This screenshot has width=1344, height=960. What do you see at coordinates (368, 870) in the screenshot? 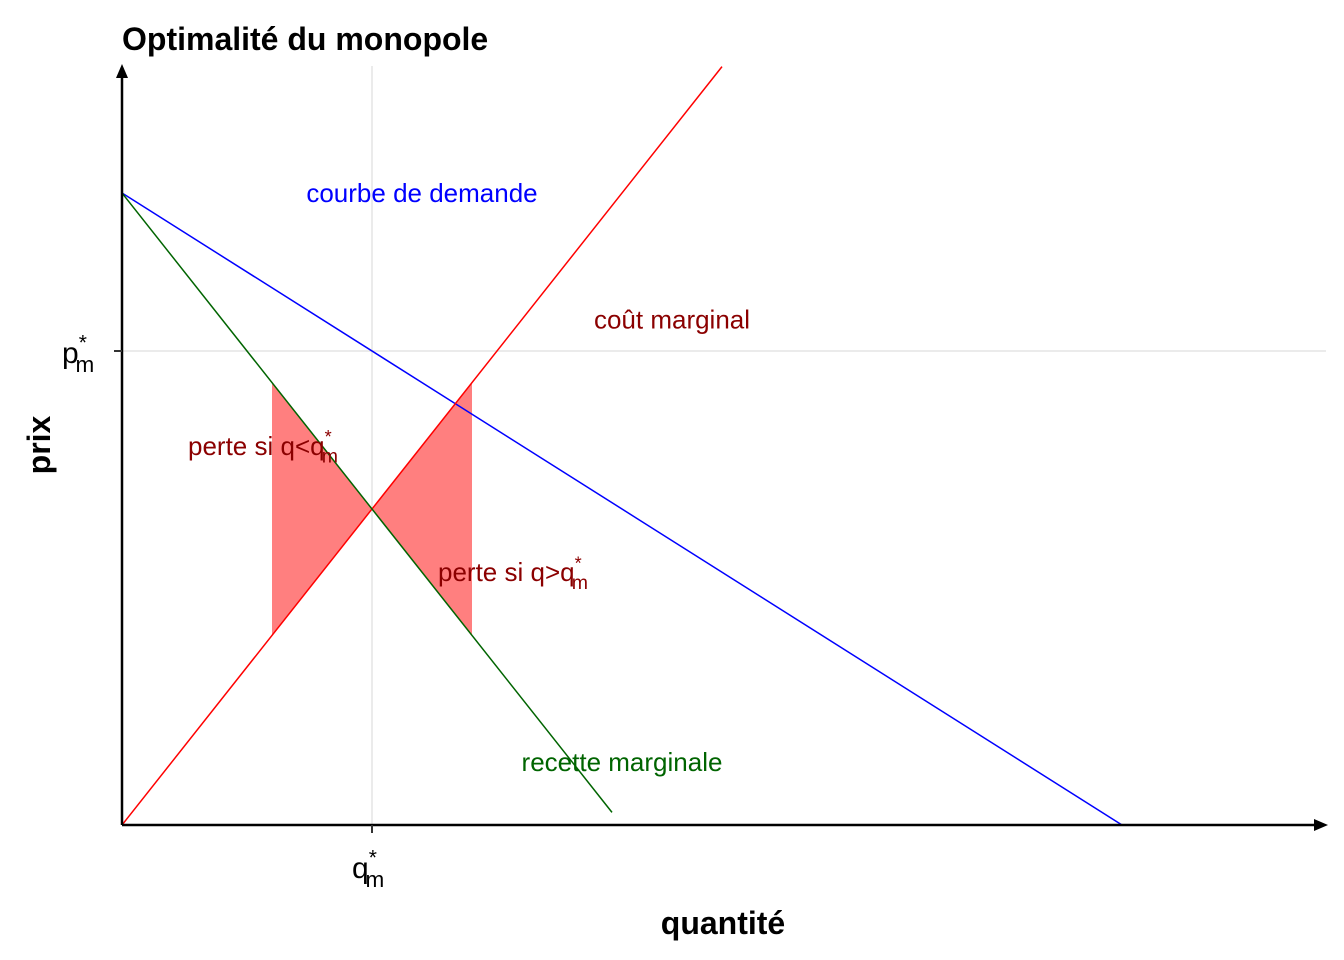
I see `x-tick-label: q* m` at bounding box center [368, 870].